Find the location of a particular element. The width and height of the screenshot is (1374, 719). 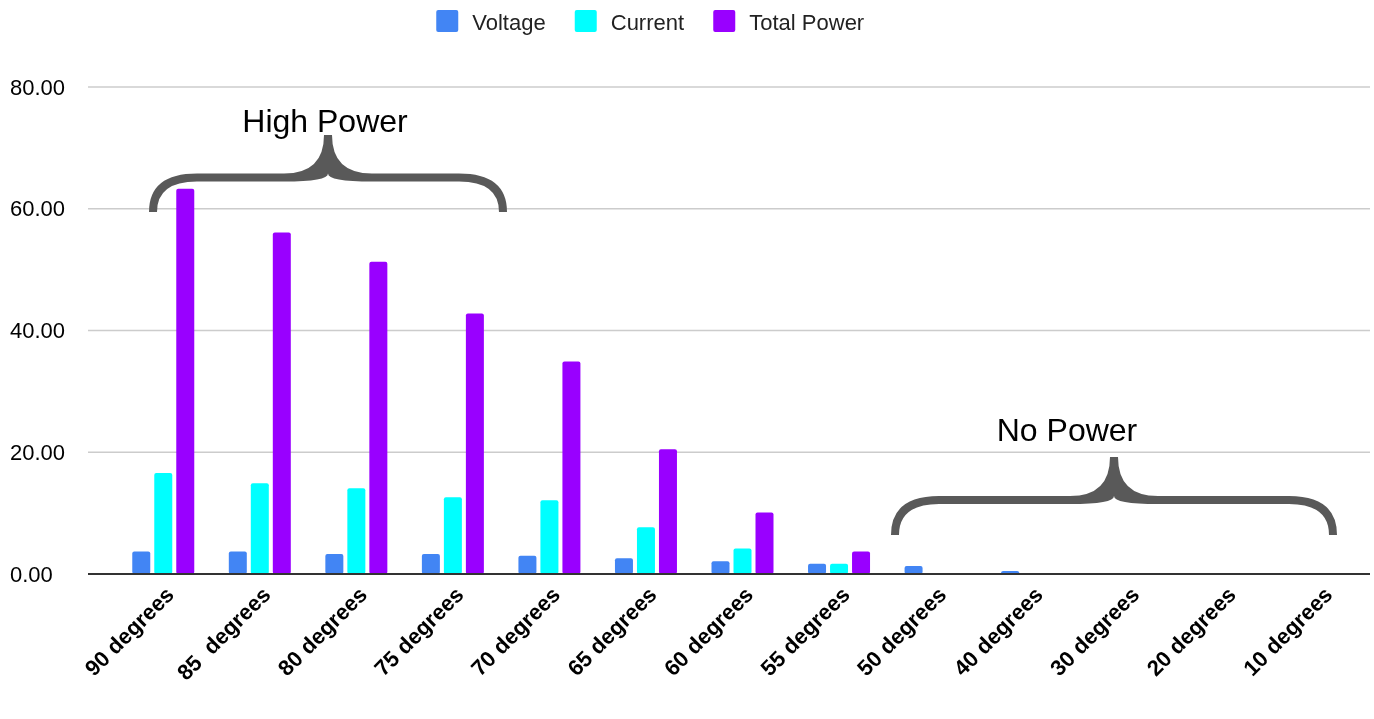

y-tick-label: 20.00 is located at coordinates (38, 452).